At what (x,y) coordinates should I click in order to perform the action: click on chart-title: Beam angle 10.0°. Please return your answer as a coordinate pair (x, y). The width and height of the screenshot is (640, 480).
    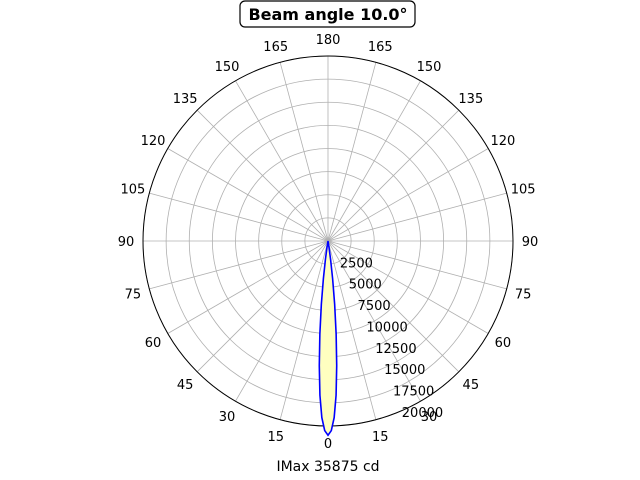
    Looking at the image, I should click on (327, 14).